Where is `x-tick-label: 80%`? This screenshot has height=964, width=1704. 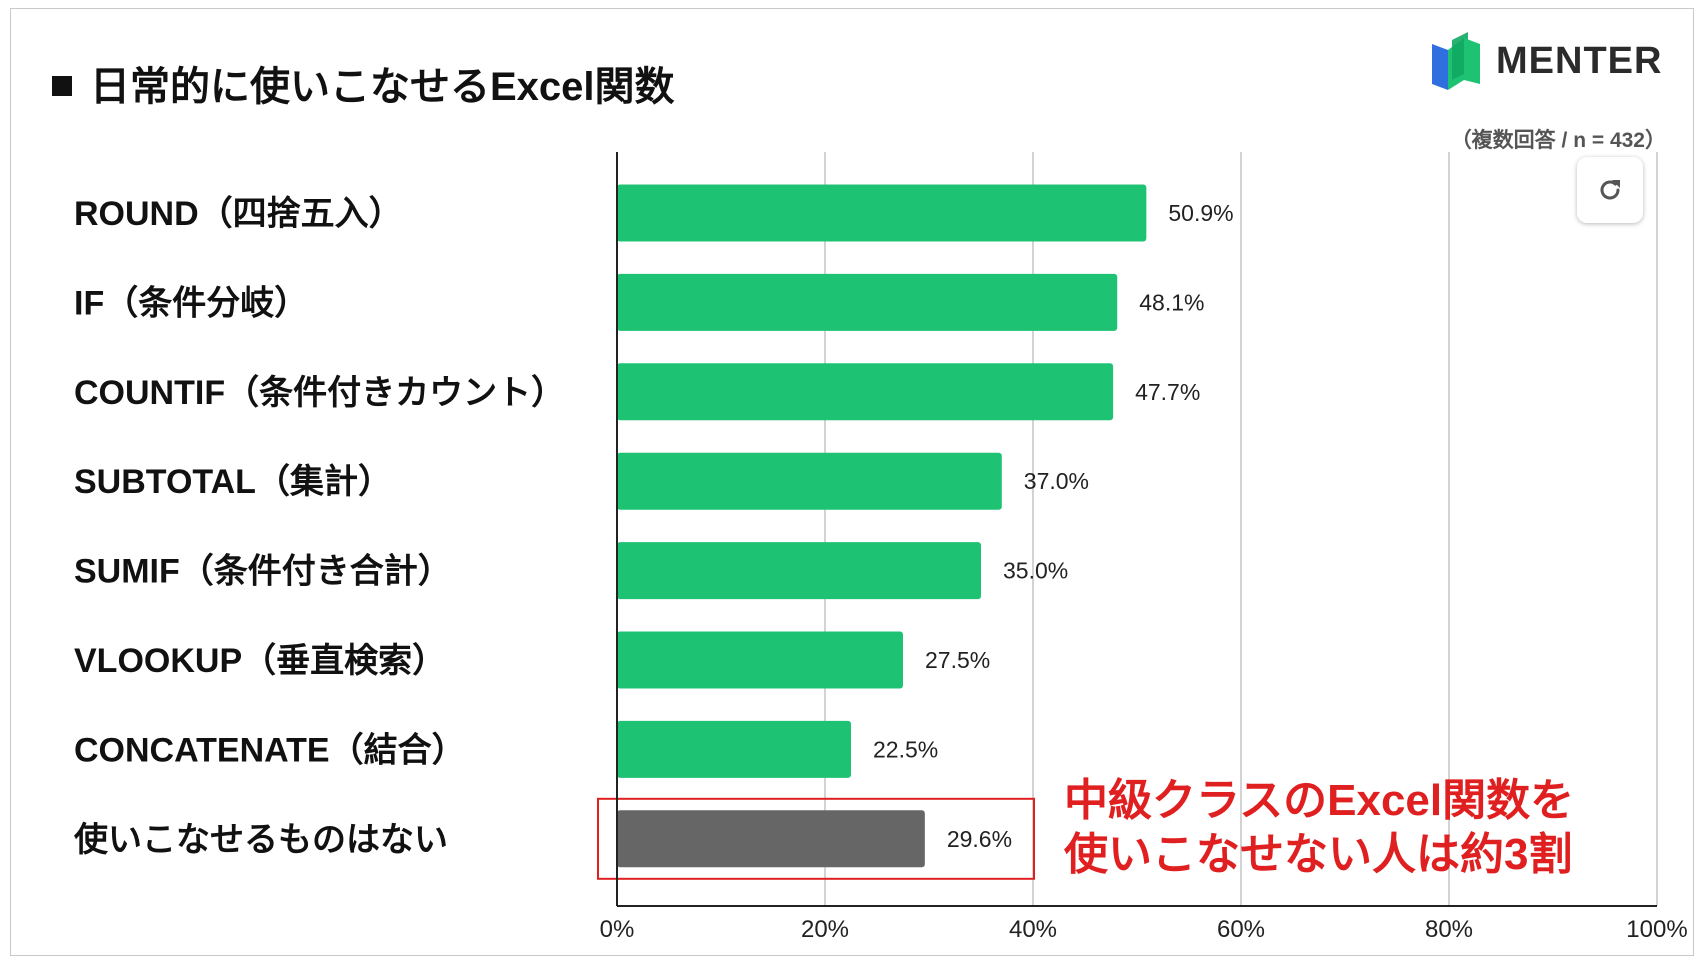 x-tick-label: 80% is located at coordinates (1449, 929).